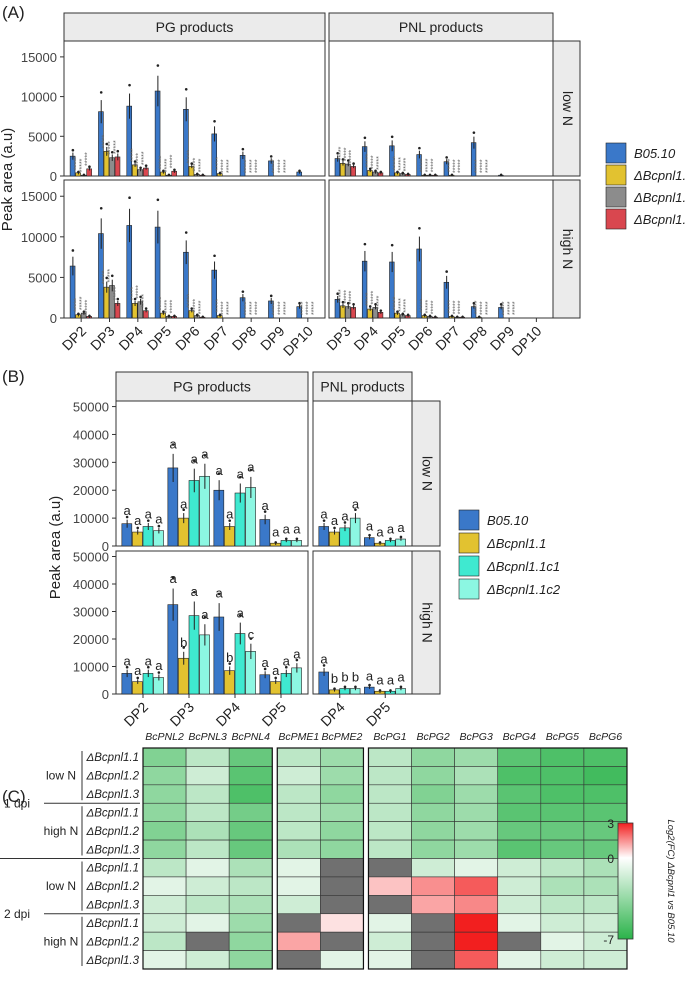  Describe the element at coordinates (250, 737) in the screenshot. I see `heatmap-column-label: BcPNL4` at that location.